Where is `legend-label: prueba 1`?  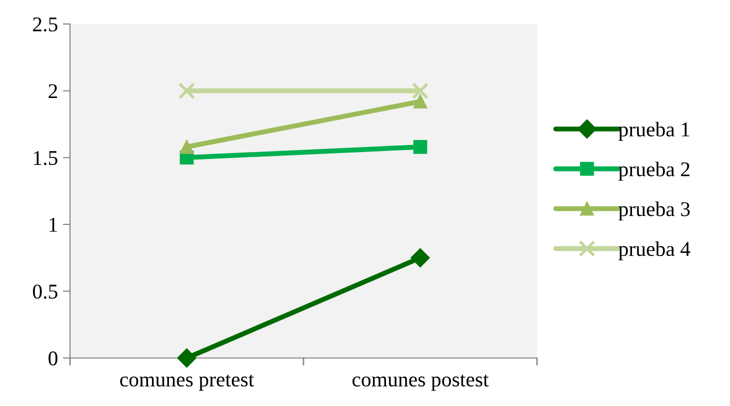
legend-label: prueba 1 is located at coordinates (654, 131).